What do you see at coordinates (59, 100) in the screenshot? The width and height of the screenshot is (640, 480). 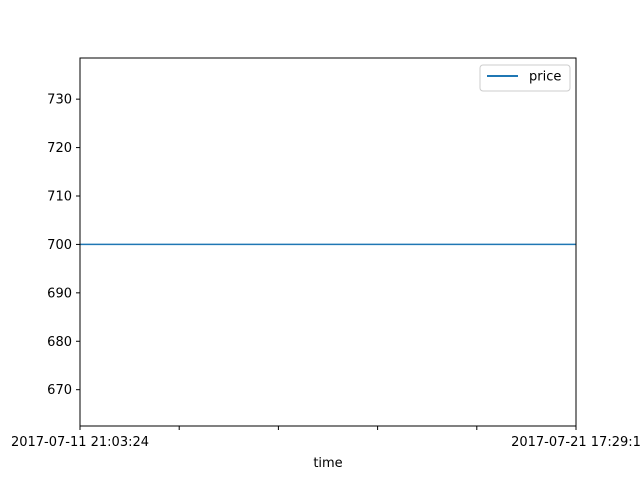 I see `y-tick-label: 730` at bounding box center [59, 100].